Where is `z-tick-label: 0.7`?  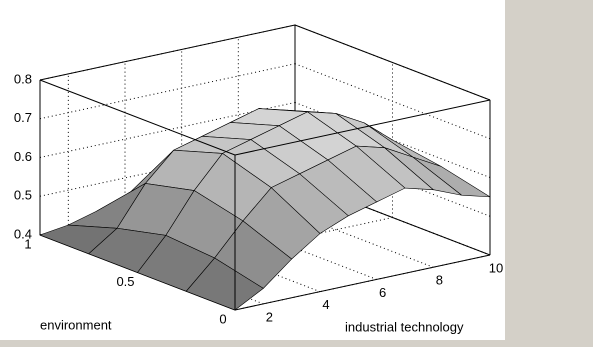
z-tick-label: 0.7 is located at coordinates (23, 117).